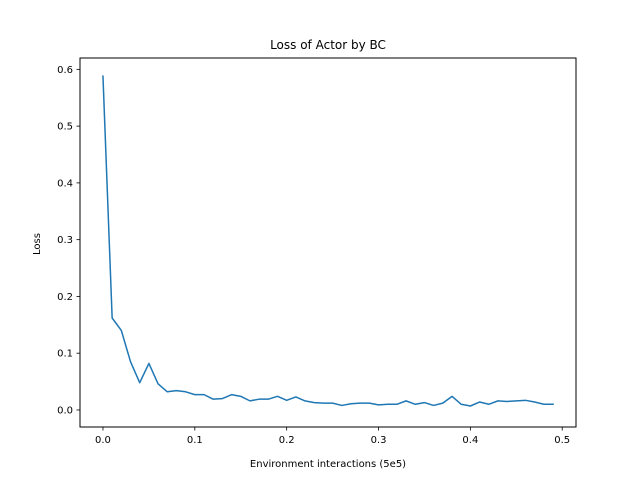 The image size is (640, 480). I want to click on y-axis: 0.0 0.1 0.2 0.3 0.4 0.5 0.6, so click(68, 240).